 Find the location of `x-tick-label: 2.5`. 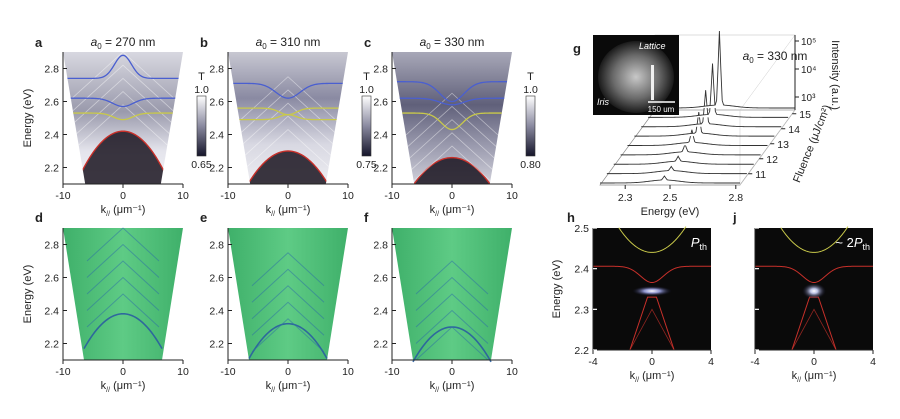

x-tick-label: 2.5 is located at coordinates (670, 198).